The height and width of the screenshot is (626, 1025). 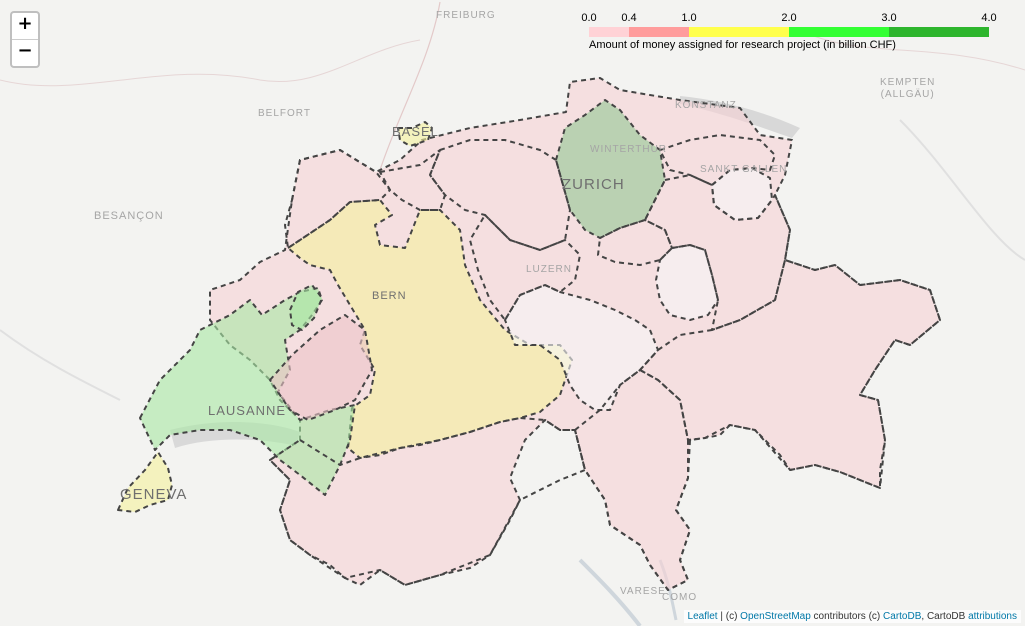 I want to click on place-label-varese: VARESE, so click(x=643, y=591).